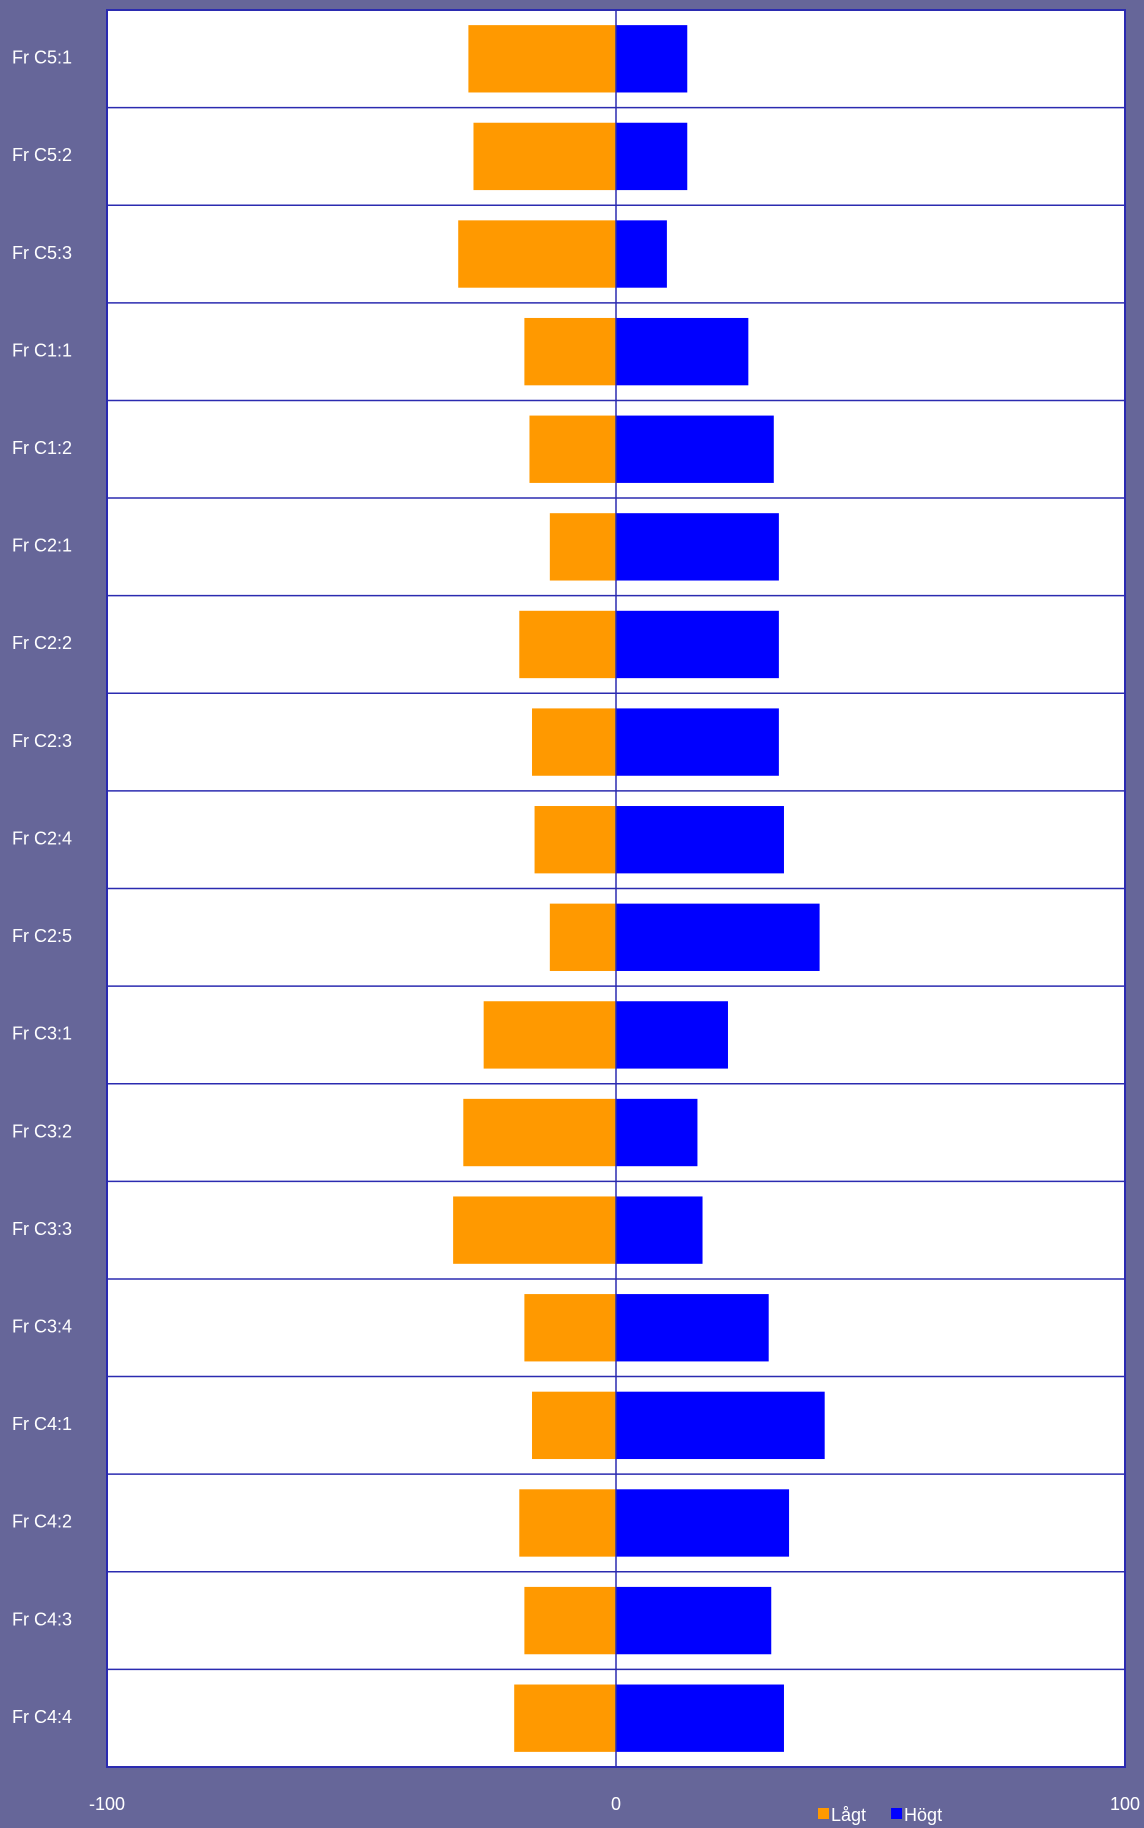 The width and height of the screenshot is (1144, 1828). Describe the element at coordinates (42, 1131) in the screenshot. I see `y-tick-label: Fr C3:2` at that location.